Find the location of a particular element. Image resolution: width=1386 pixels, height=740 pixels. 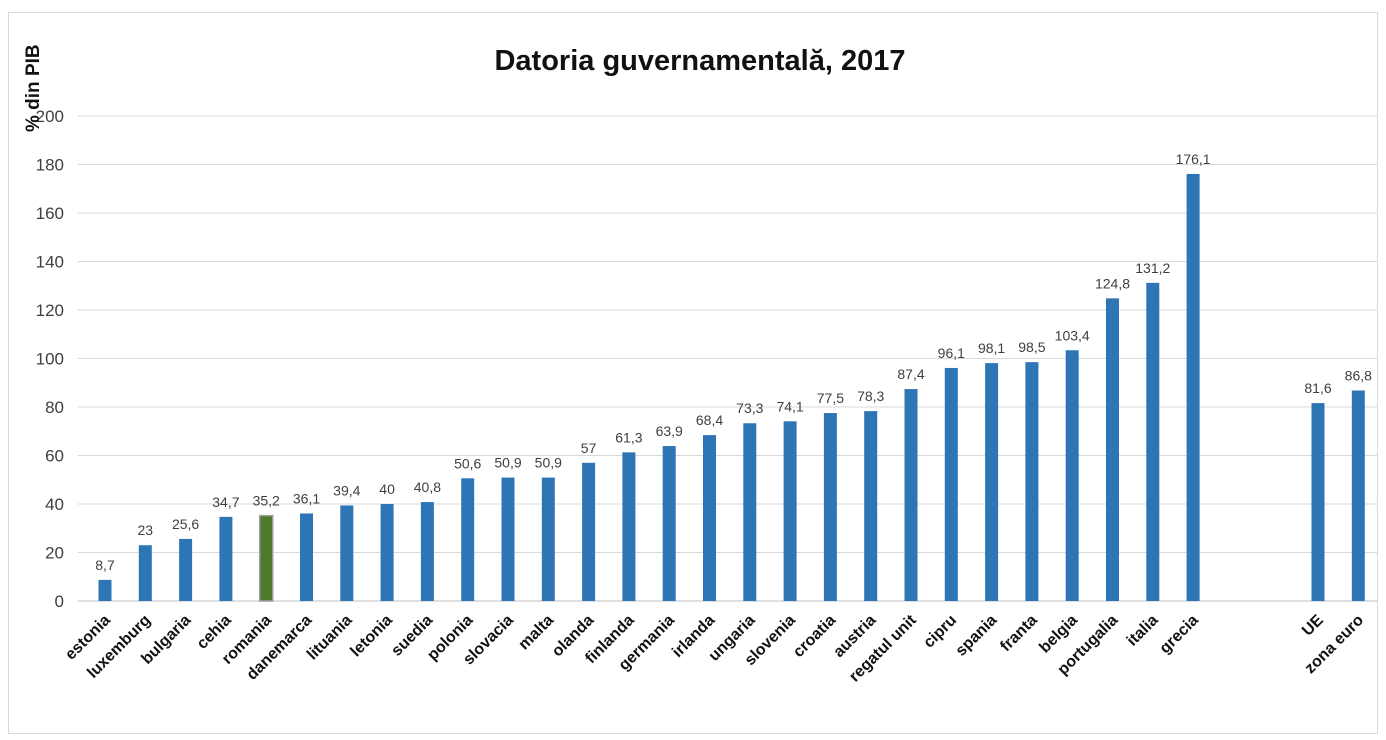

data-label: 40,8 is located at coordinates (427, 487).